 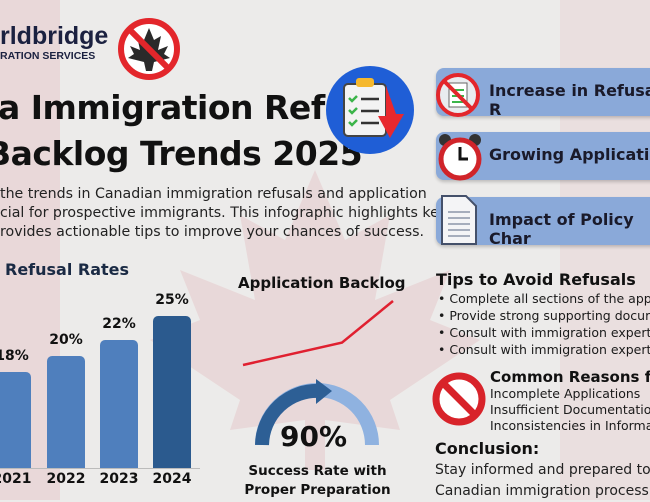 What do you see at coordinates (172, 299) in the screenshot?
I see `bar-label: 25%` at bounding box center [172, 299].